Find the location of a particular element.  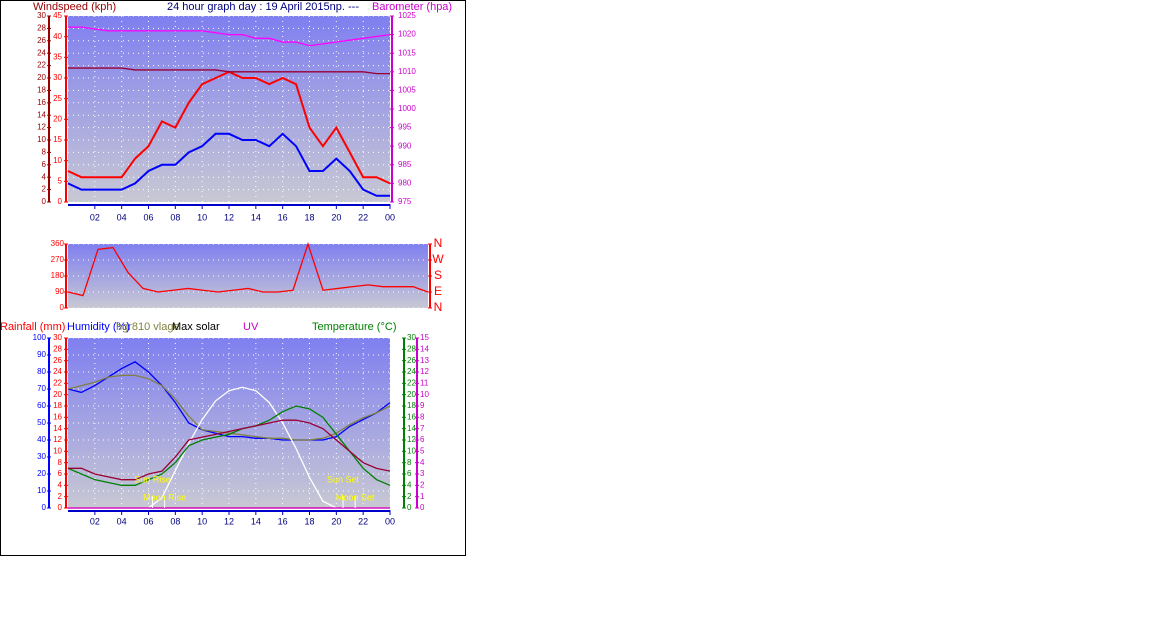

y-tick-label: 80 is located at coordinates (41, 371).